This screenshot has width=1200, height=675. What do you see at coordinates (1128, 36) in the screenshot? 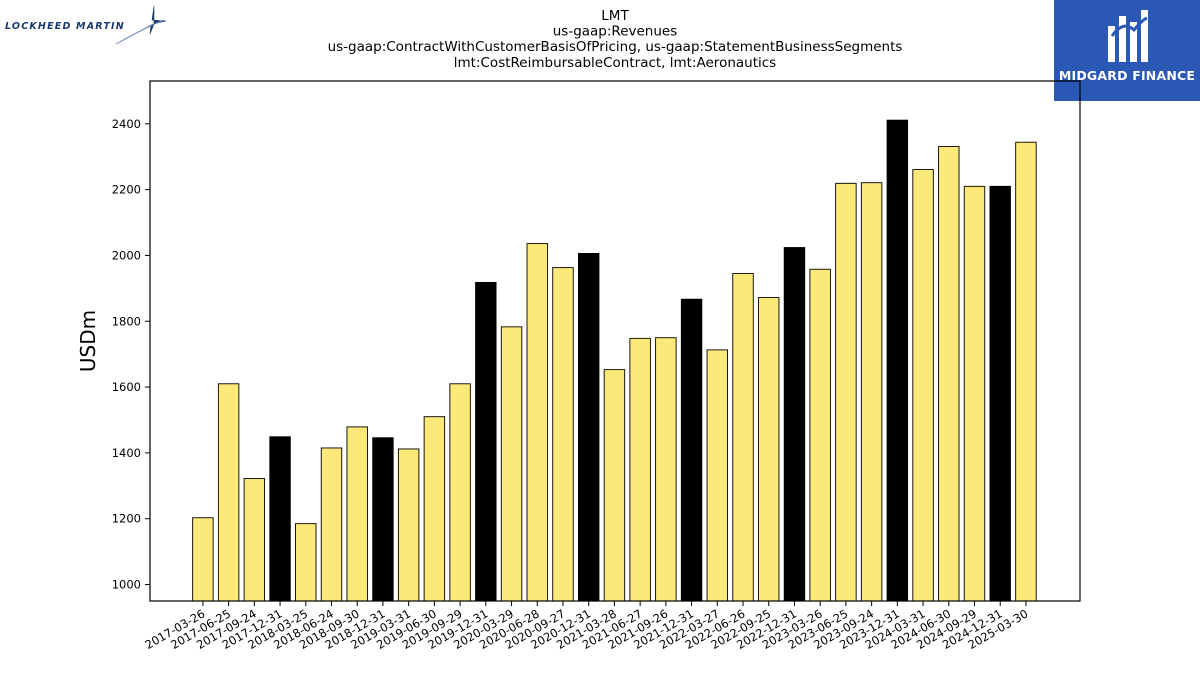
I see `midgard-m-icon` at bounding box center [1128, 36].